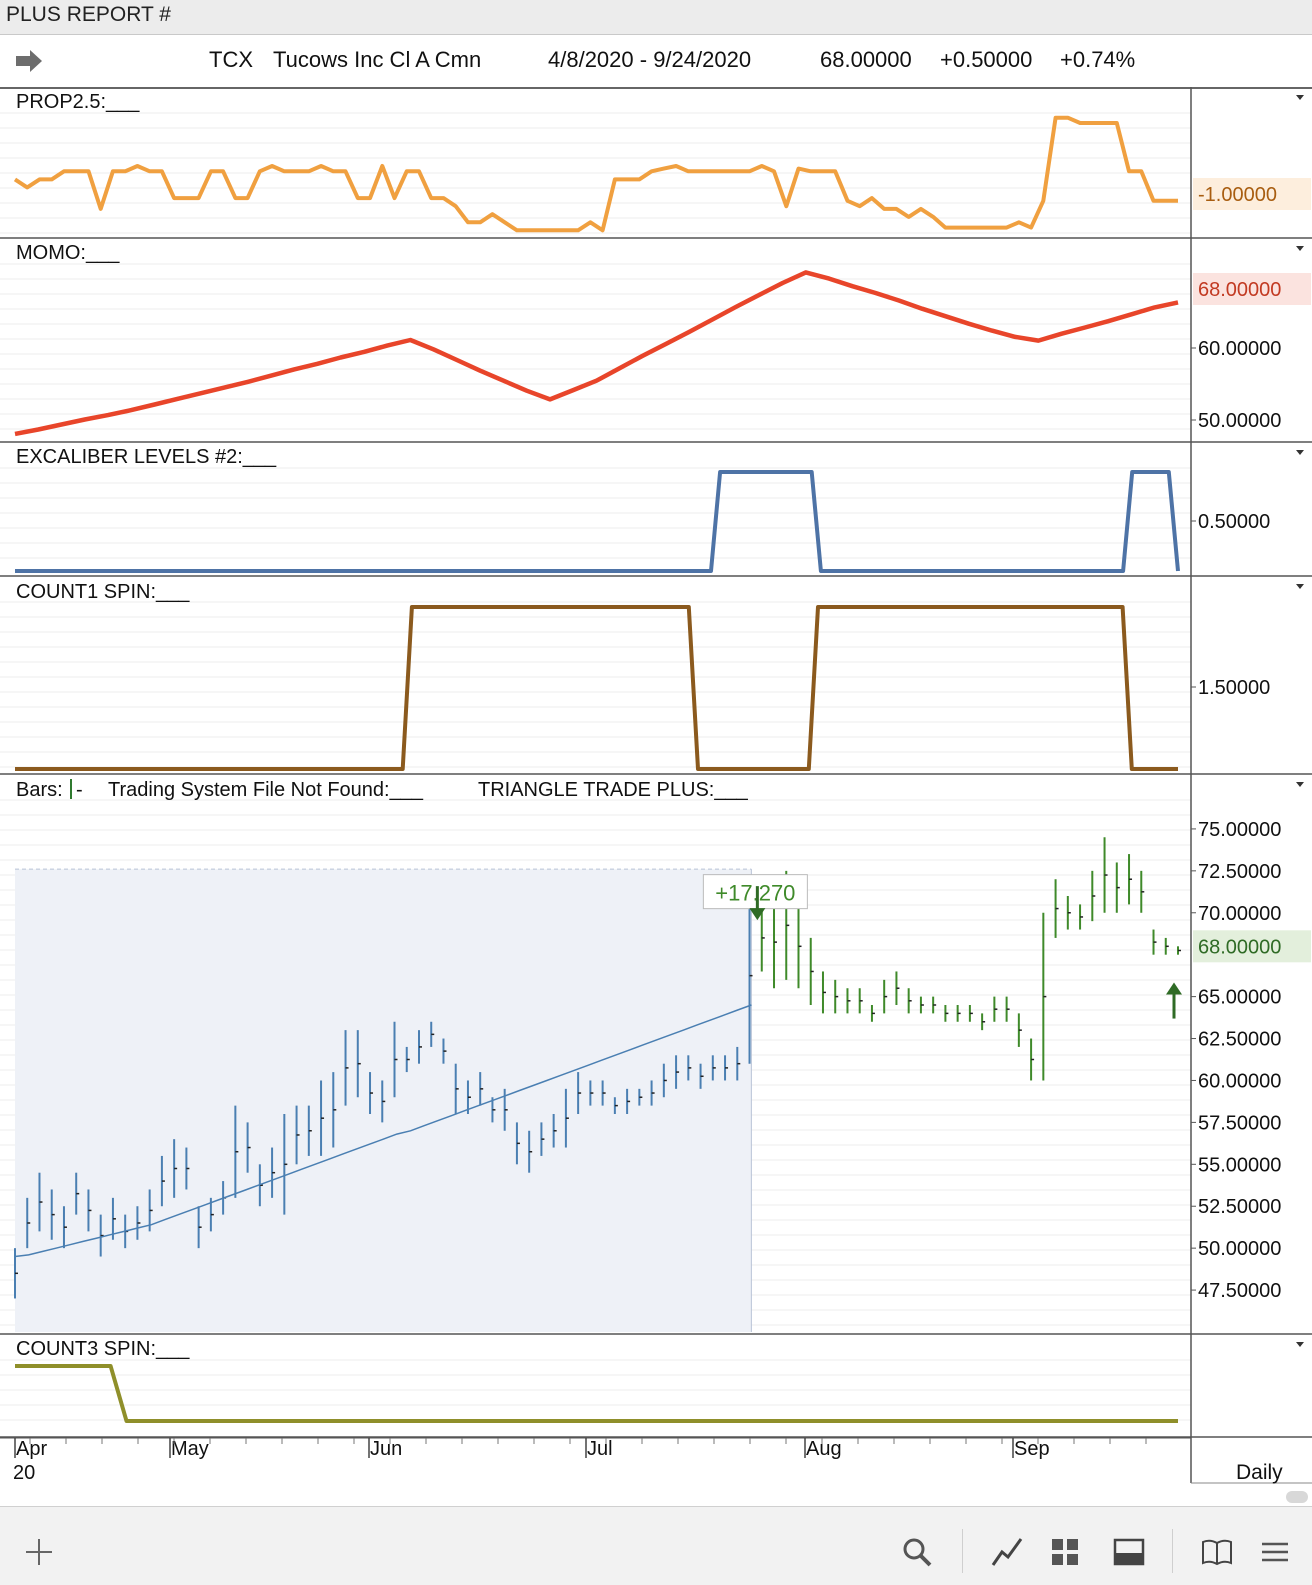  I want to click on count1-series-line, so click(596, 688).